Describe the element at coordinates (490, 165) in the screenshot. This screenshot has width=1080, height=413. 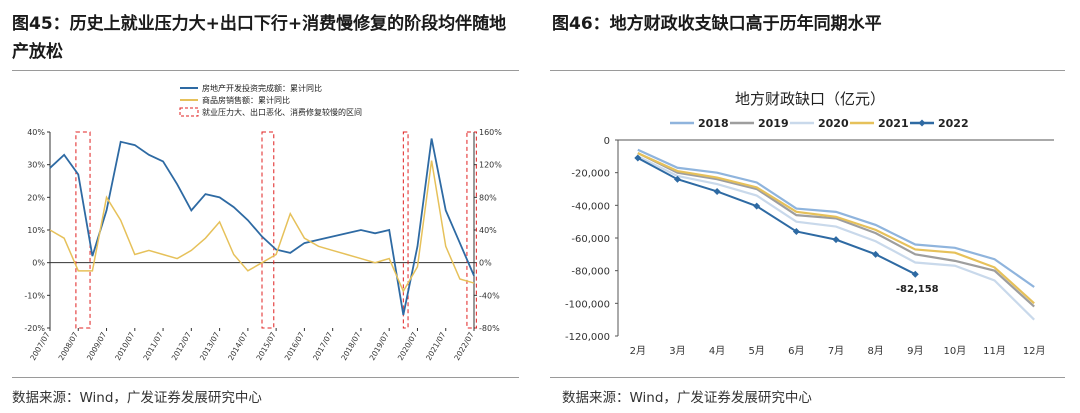
I see `right-y-tick-label: 120%` at that location.